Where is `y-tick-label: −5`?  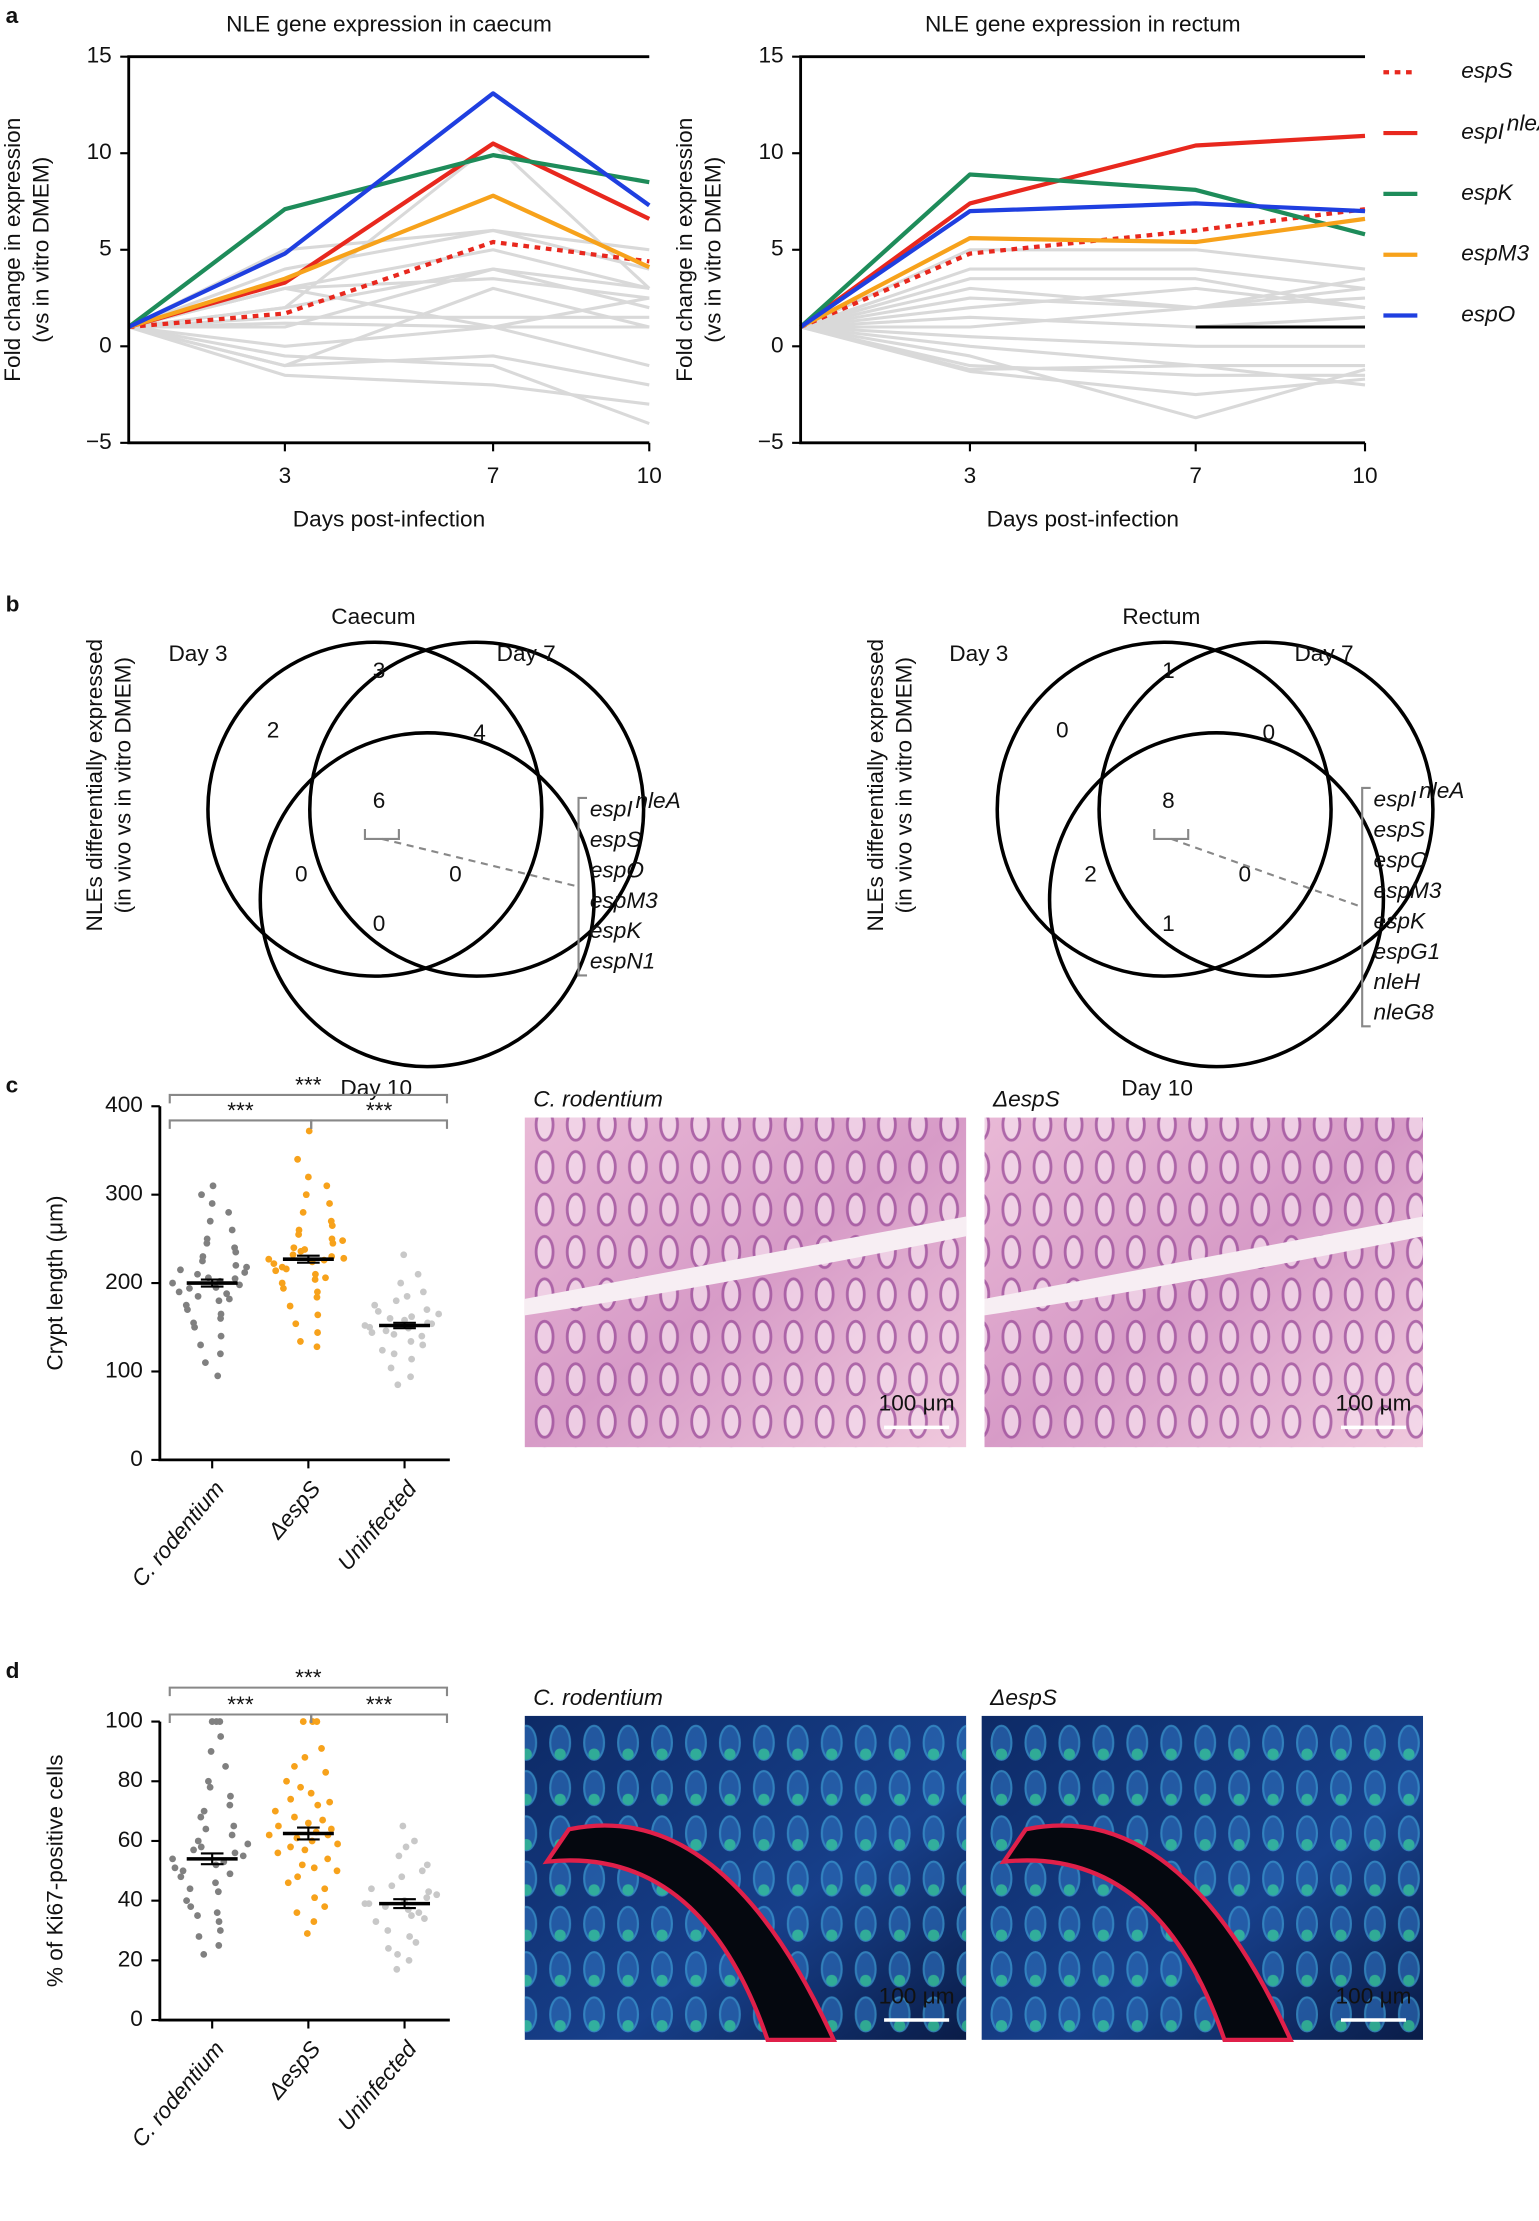 y-tick-label: −5 is located at coordinates (99, 441).